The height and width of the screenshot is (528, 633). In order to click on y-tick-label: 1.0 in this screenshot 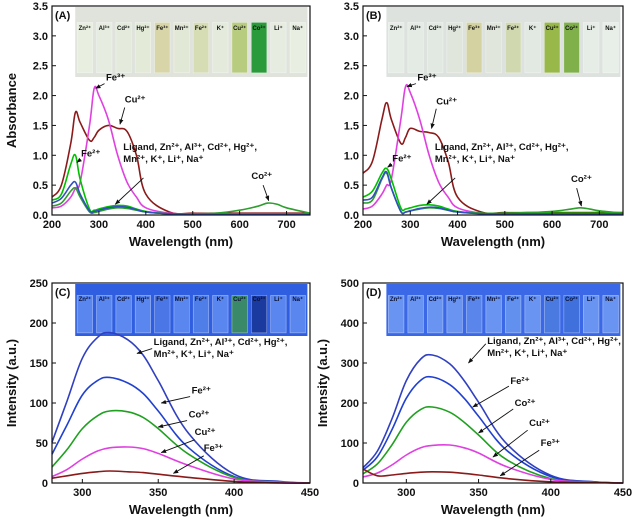, I will do `click(40, 156)`.